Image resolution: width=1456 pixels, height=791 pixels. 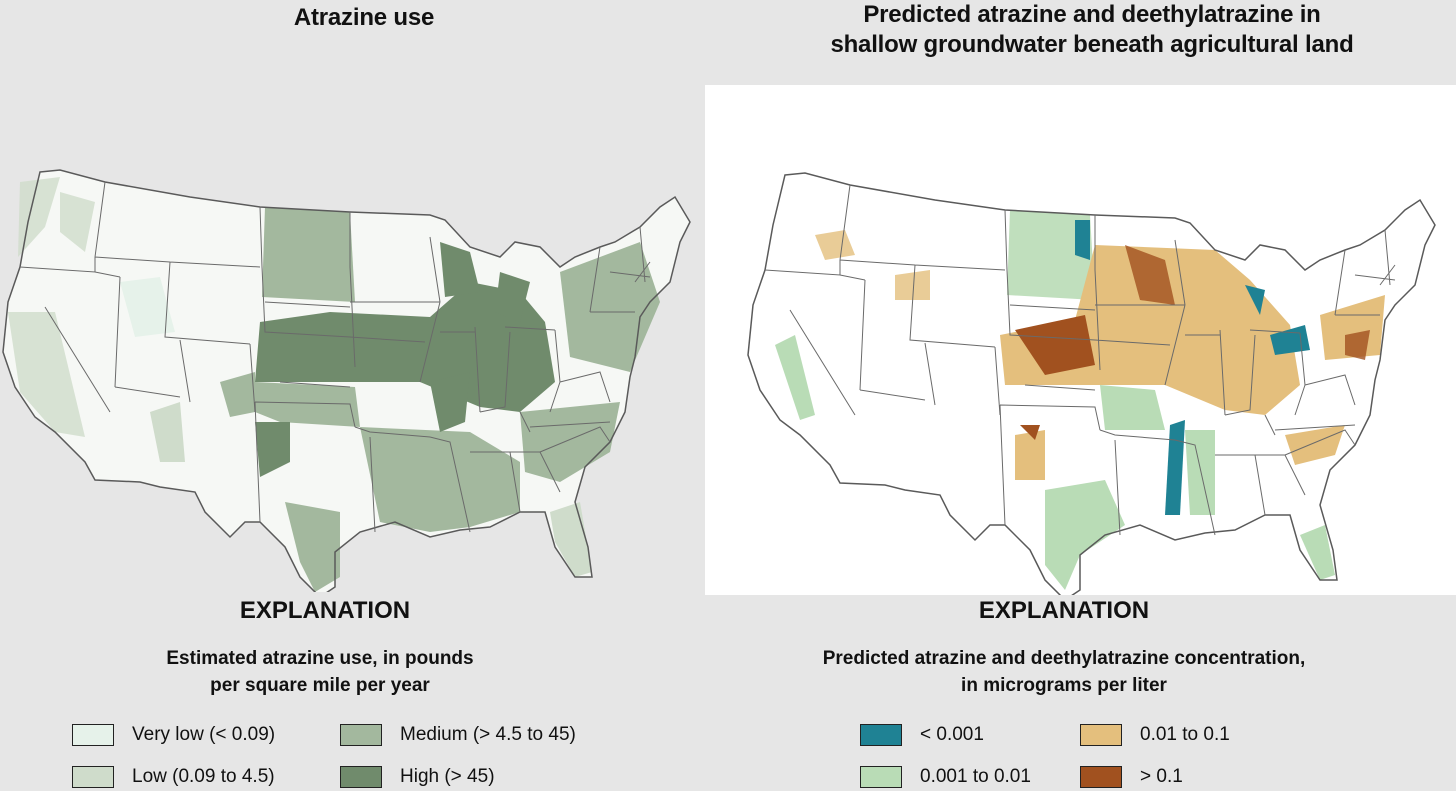 What do you see at coordinates (93, 735) in the screenshot?
I see `legend-swatch-very-low` at bounding box center [93, 735].